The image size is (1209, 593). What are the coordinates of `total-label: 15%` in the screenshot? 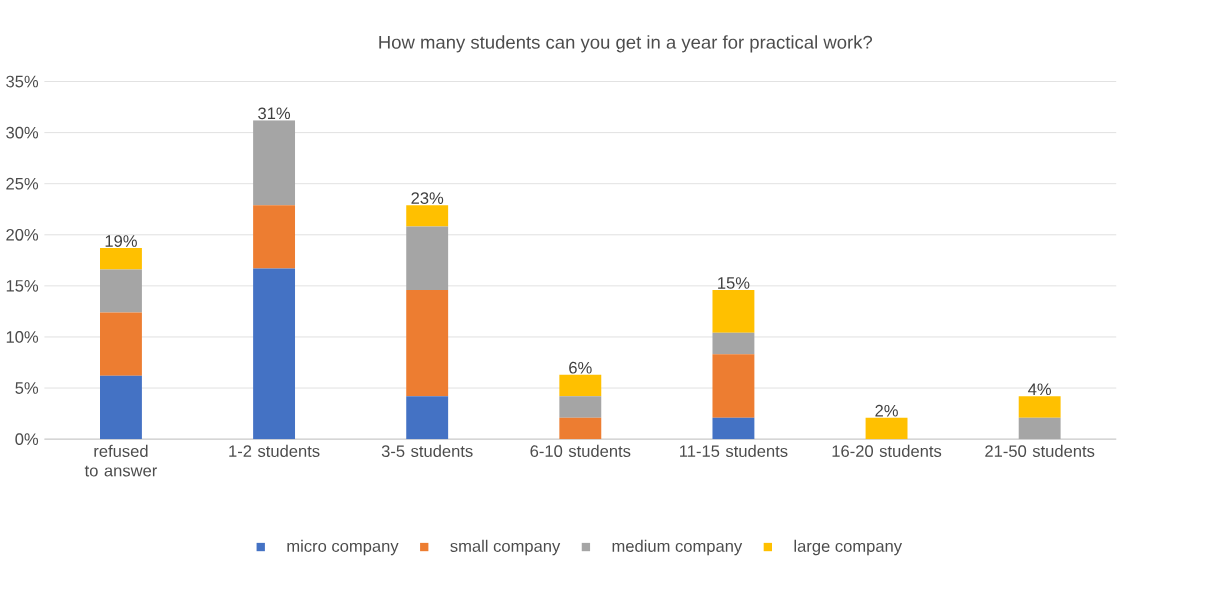 It's located at (734, 282).